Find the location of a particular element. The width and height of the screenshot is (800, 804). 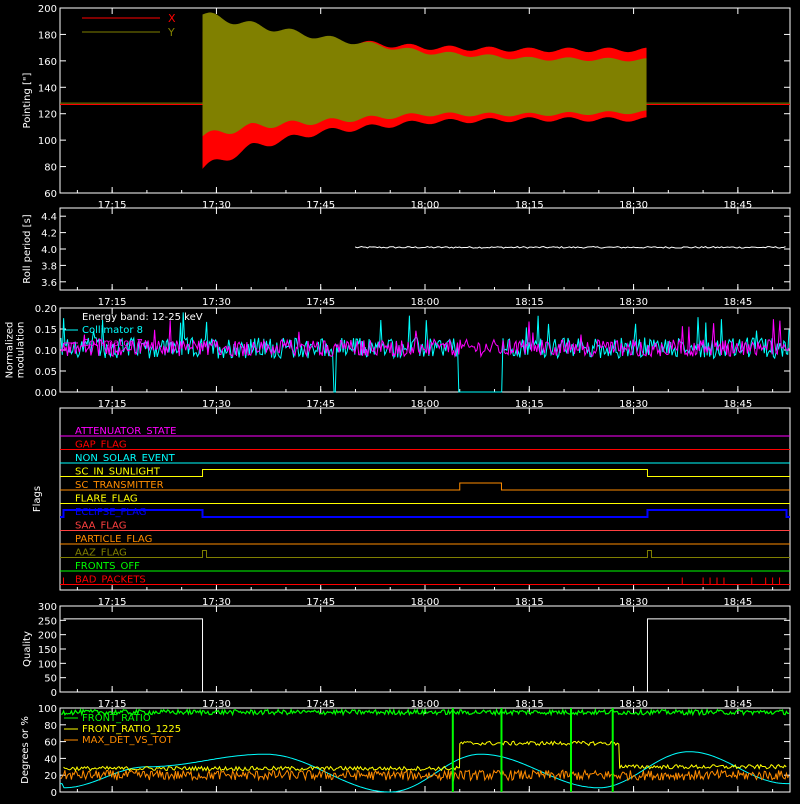

pointing-envelope-y is located at coordinates (424, 74).